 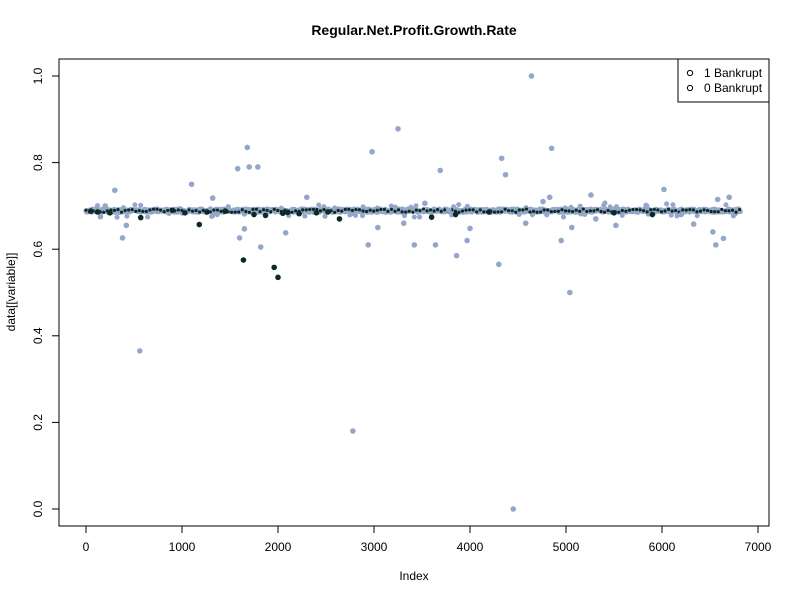 What do you see at coordinates (38, 162) in the screenshot?
I see `y-tick-label: 0.8` at bounding box center [38, 162].